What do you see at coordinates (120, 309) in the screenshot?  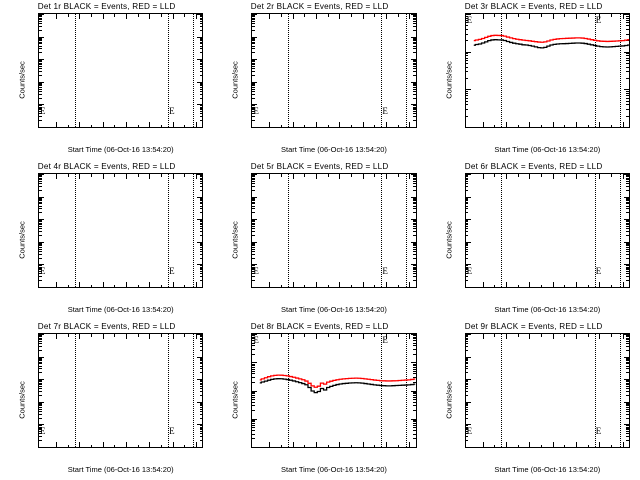 I see `x-axis-title: Start Time (06-Oct-16 13:54:20)` at bounding box center [120, 309].